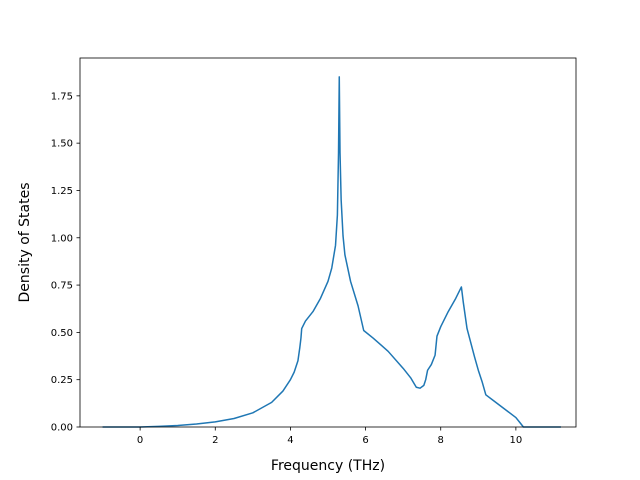 This screenshot has width=640, height=480. I want to click on y-tick-label: 1.25, so click(62, 191).